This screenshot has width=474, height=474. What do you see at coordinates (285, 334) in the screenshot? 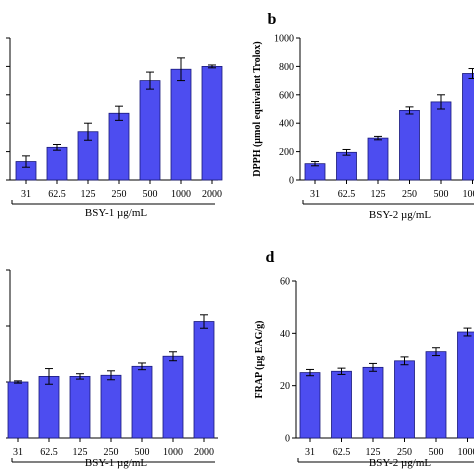
I see `y-tick-label: 40` at bounding box center [285, 334].